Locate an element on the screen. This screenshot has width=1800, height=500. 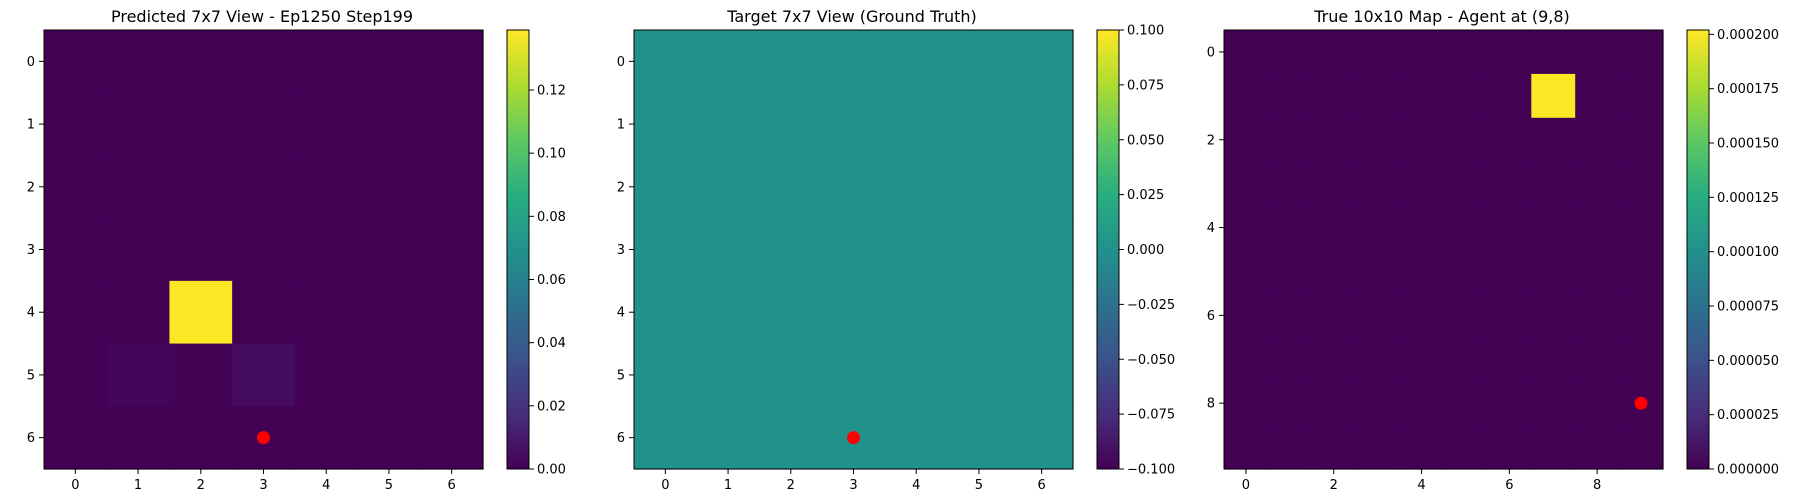
colorbar-tick-label: 0.06 is located at coordinates (551, 280).